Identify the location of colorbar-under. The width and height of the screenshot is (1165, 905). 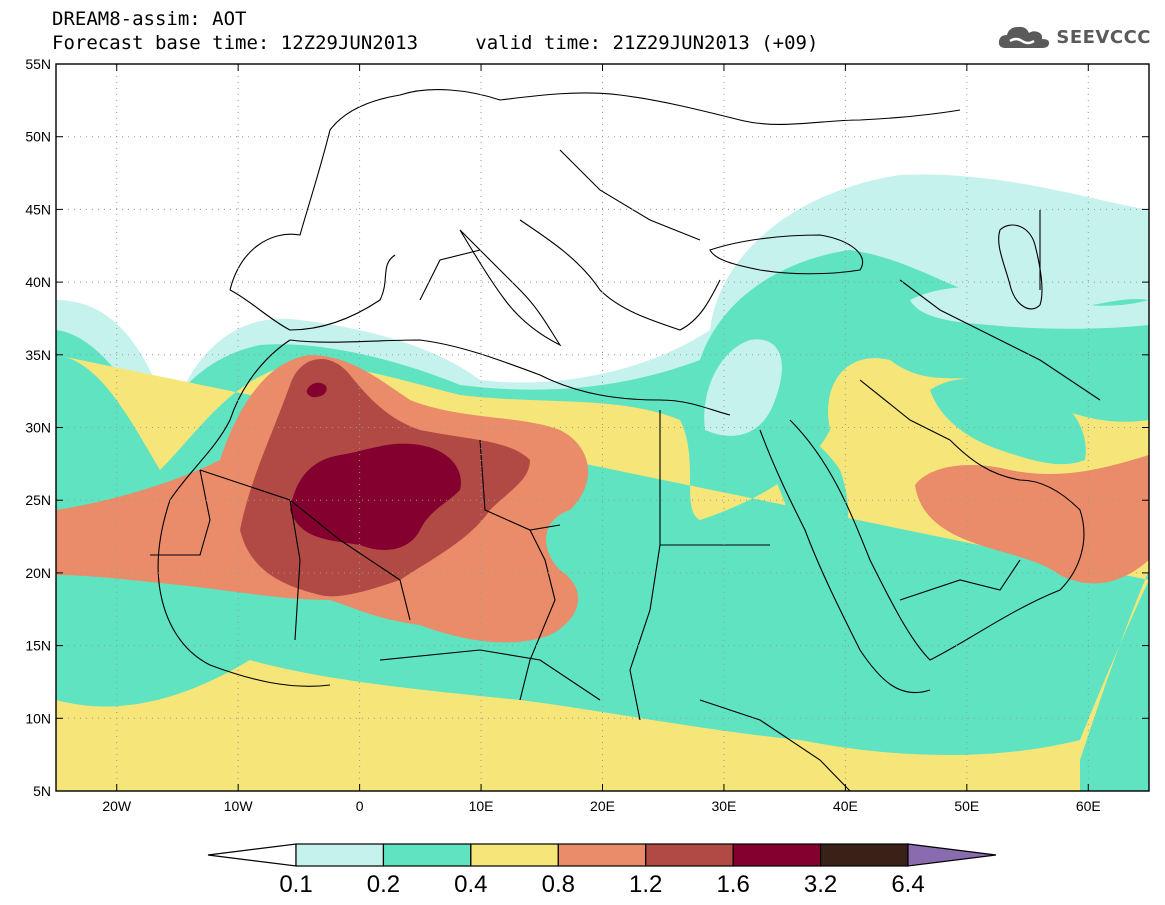
(252, 855).